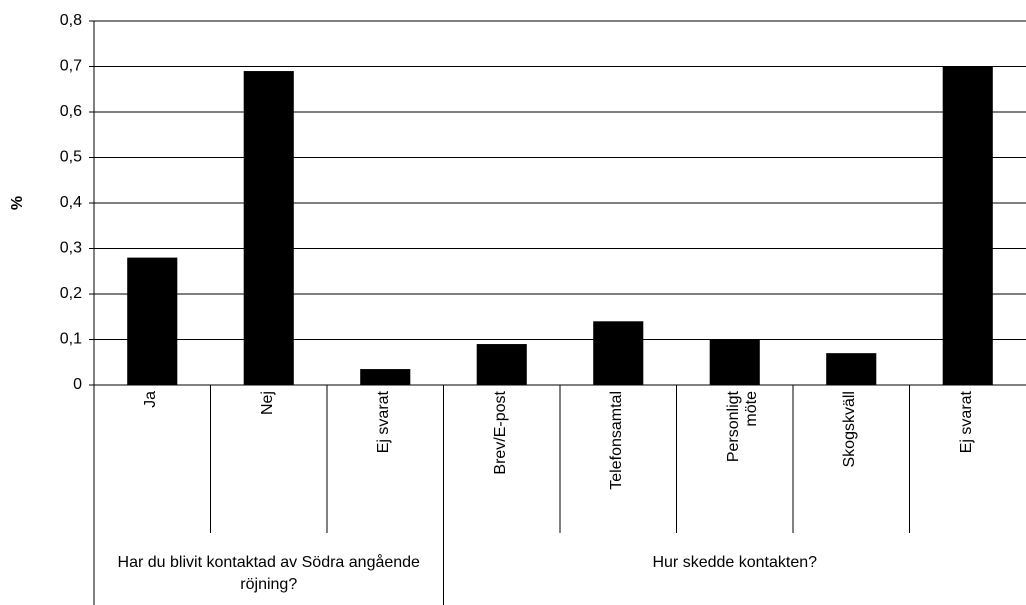 This screenshot has height=605, width=1026. Describe the element at coordinates (500, 433) in the screenshot. I see `x-tick-label: Brev/E-post` at that location.